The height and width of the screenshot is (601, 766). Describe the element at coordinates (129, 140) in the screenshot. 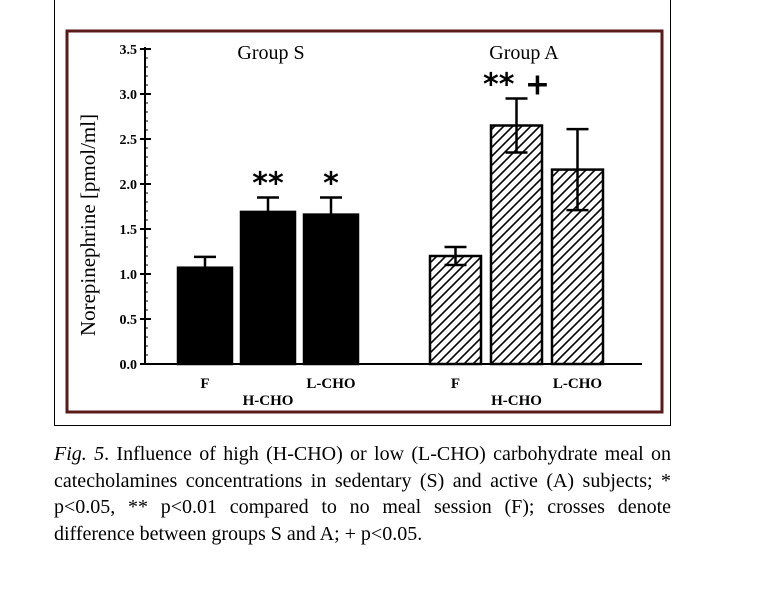

I see `y-tick-label: 2.5` at that location.